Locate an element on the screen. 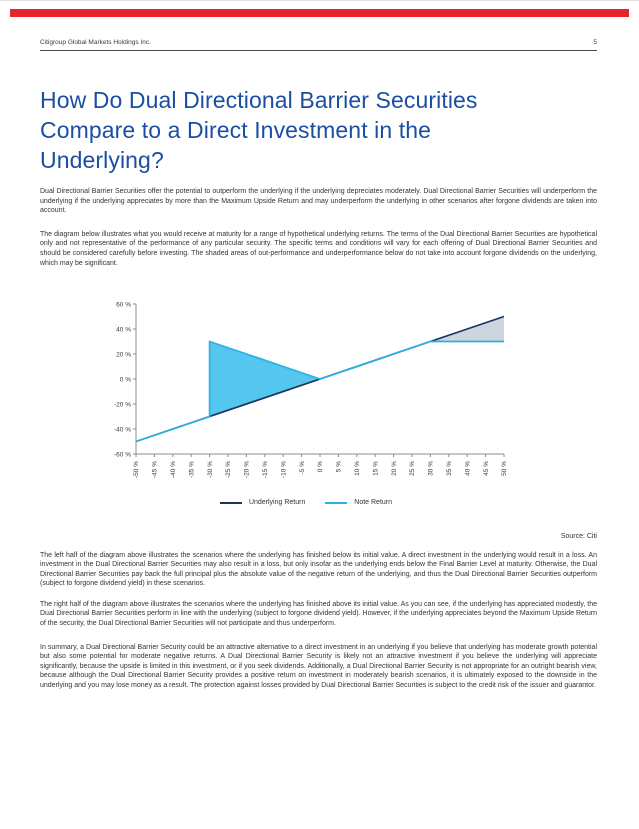 This screenshot has width=639, height=829. header-rule is located at coordinates (318, 50).